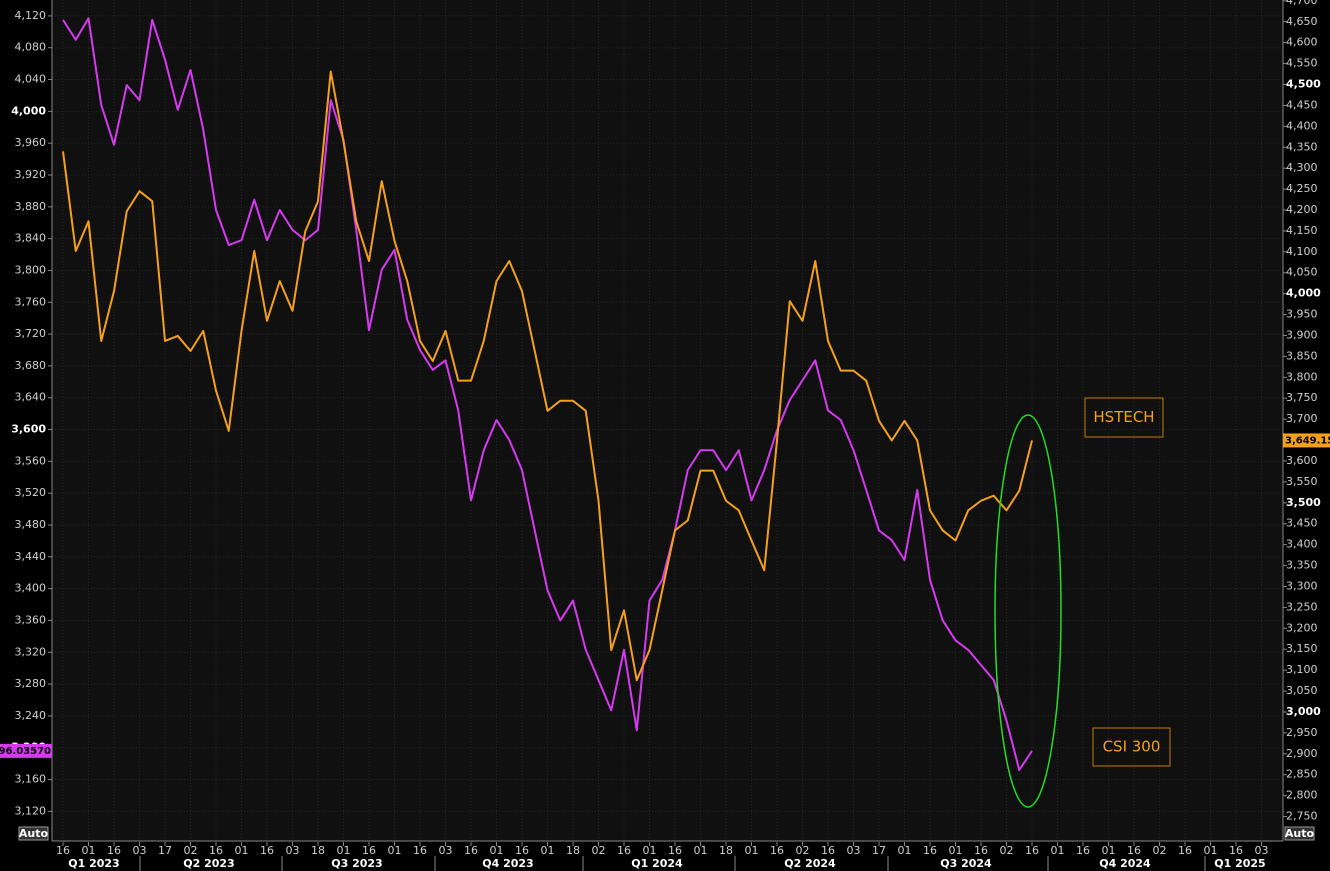 The image size is (1330, 871). What do you see at coordinates (1302, 816) in the screenshot?
I see `y2-tick-label: 2,750` at bounding box center [1302, 816].